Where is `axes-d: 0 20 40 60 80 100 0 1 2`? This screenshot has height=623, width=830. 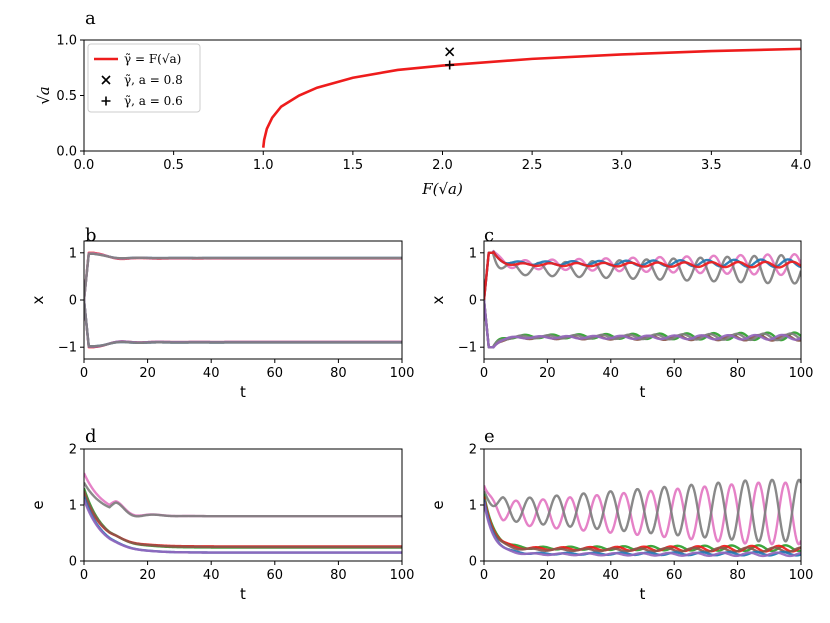 axes-d: 0 20 40 60 80 100 0 1 2 is located at coordinates (242, 513).